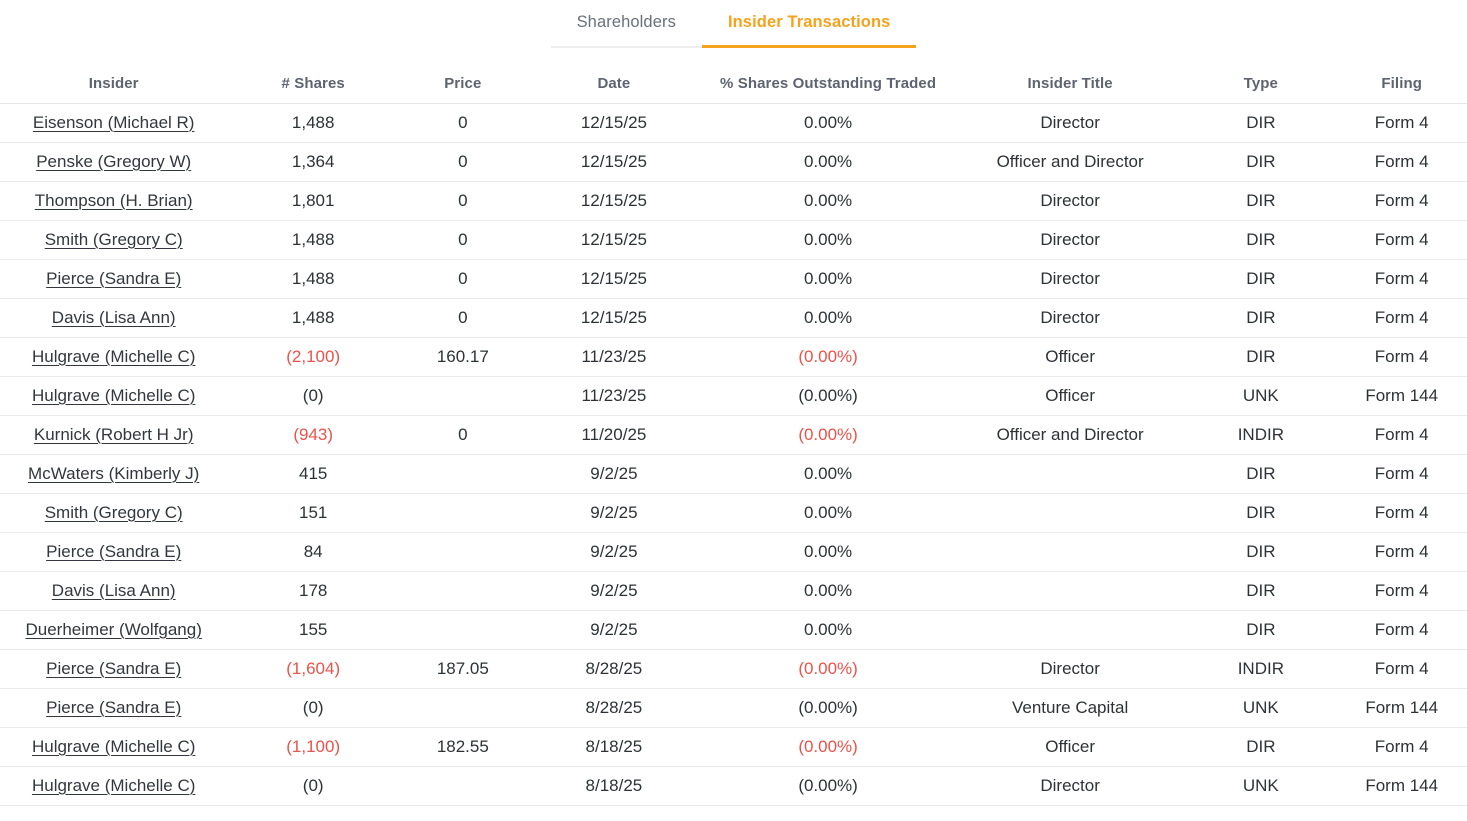 The image size is (1467, 821). What do you see at coordinates (614, 357) in the screenshot?
I see `date-cell: 11/23/25` at bounding box center [614, 357].